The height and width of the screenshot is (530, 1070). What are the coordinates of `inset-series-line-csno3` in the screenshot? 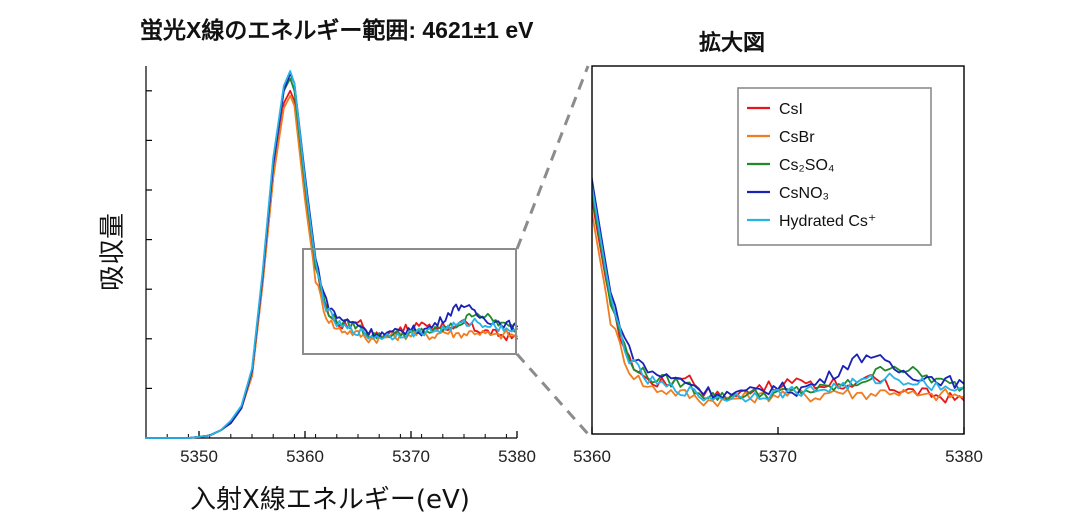 It's located at (778, 286).